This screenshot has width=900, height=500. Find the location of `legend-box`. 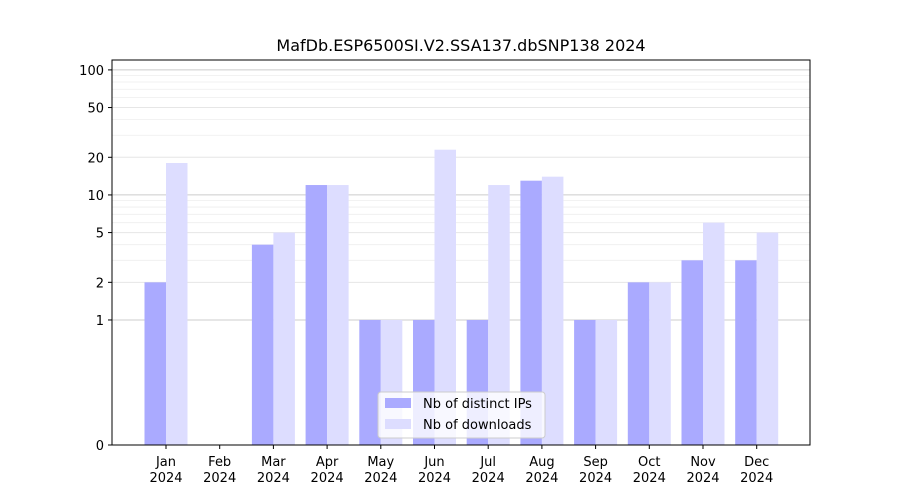

legend-box is located at coordinates (461, 415).